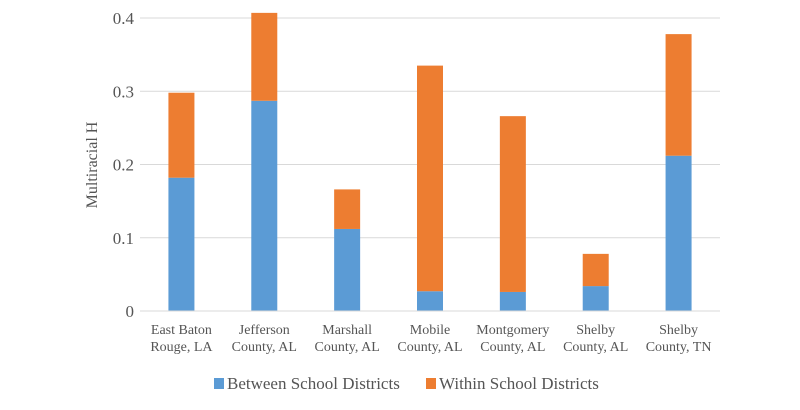 This screenshot has height=410, width=800. I want to click on y-tick-labels: 0 0.1 0.2 0.3 0.4, so click(124, 165).